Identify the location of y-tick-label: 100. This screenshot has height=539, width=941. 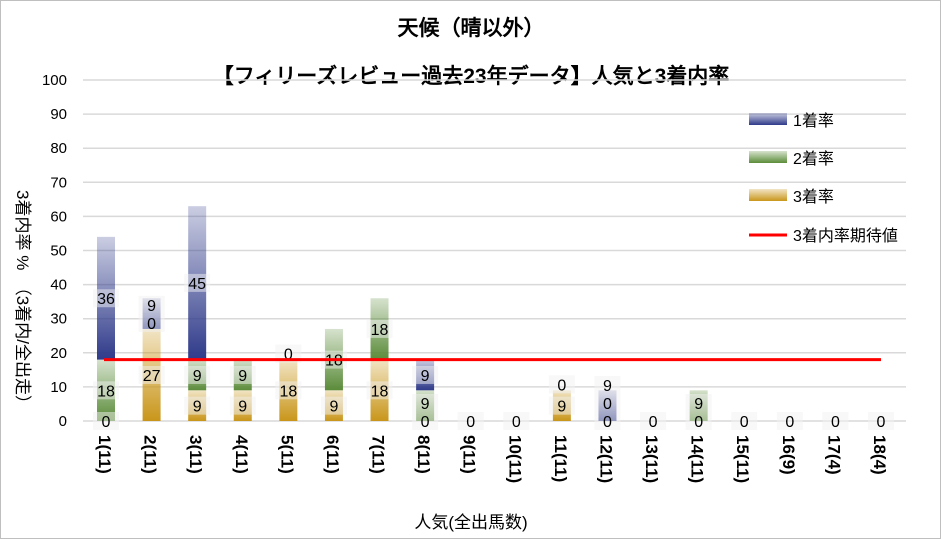
(54, 80).